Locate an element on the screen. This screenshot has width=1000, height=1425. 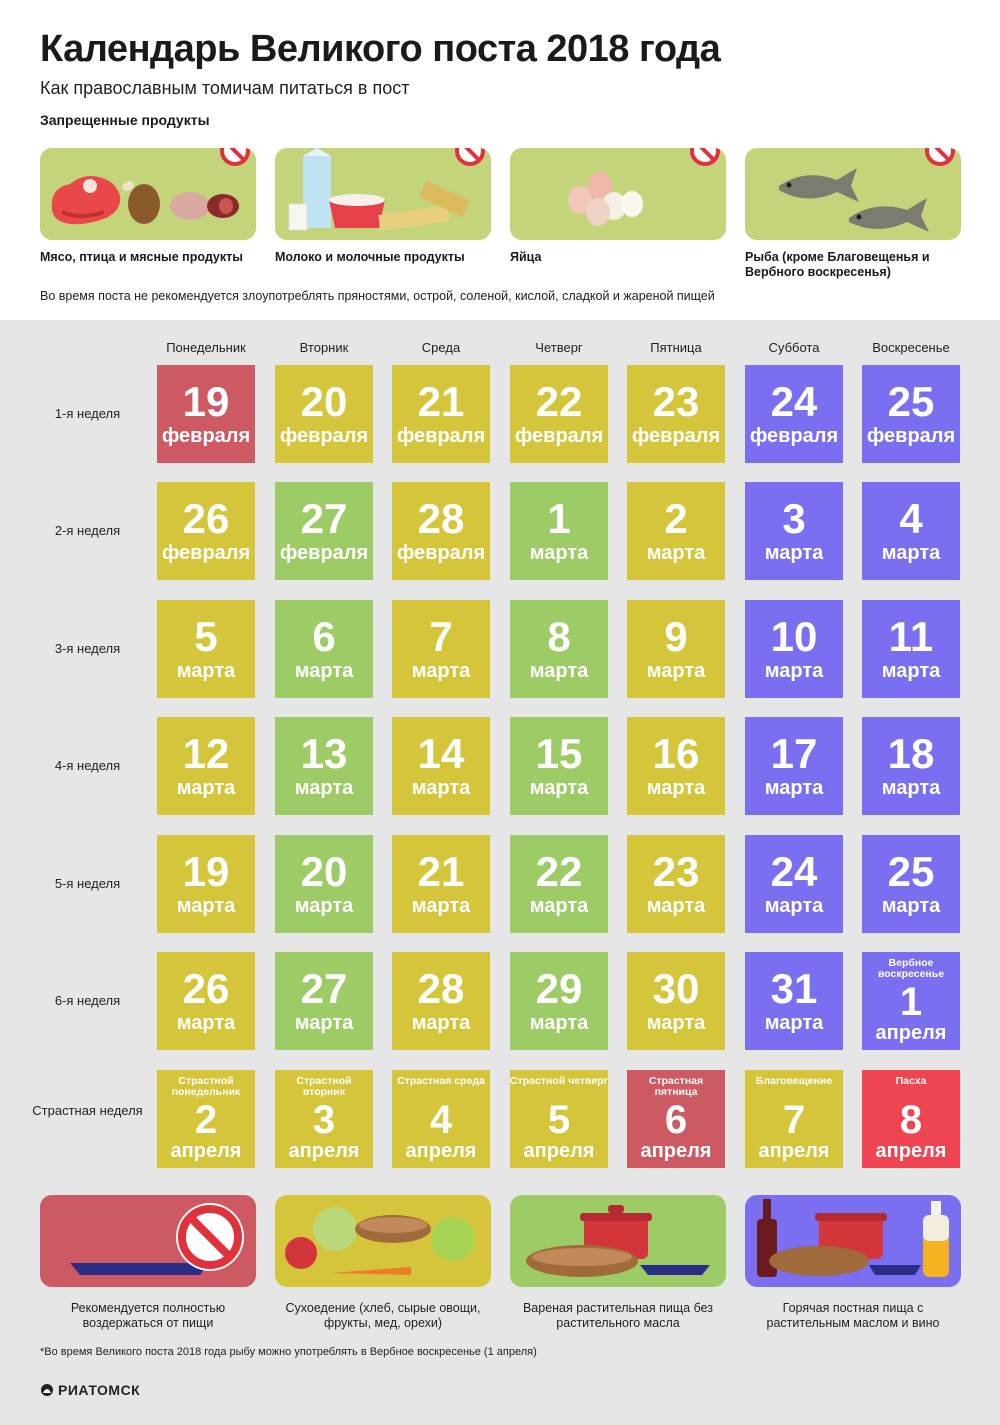
calendar-day: 21 марта is located at coordinates (441, 884).